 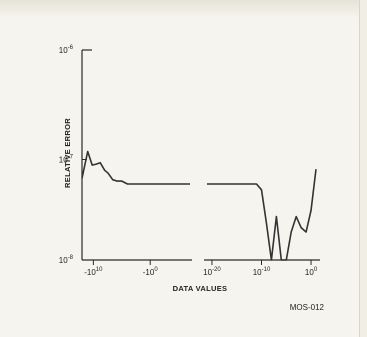 What do you see at coordinates (307, 307) in the screenshot?
I see `figure-id-label: MOS-012` at bounding box center [307, 307].